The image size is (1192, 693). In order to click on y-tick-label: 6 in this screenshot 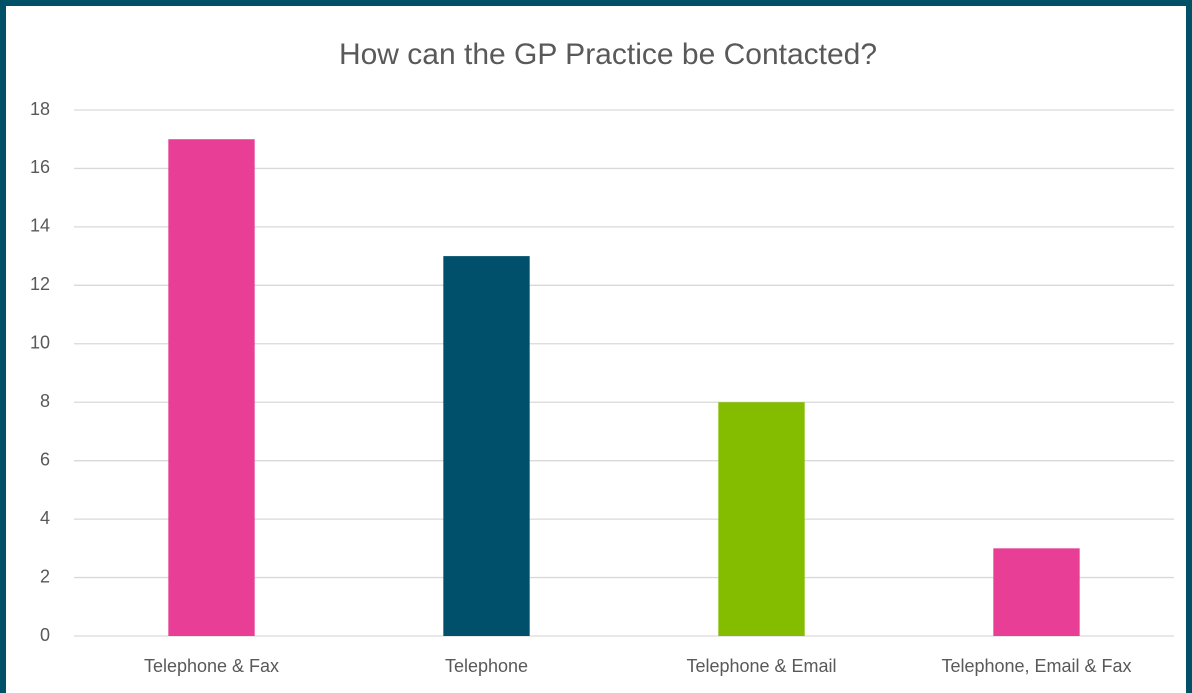, I will do `click(45, 459)`.